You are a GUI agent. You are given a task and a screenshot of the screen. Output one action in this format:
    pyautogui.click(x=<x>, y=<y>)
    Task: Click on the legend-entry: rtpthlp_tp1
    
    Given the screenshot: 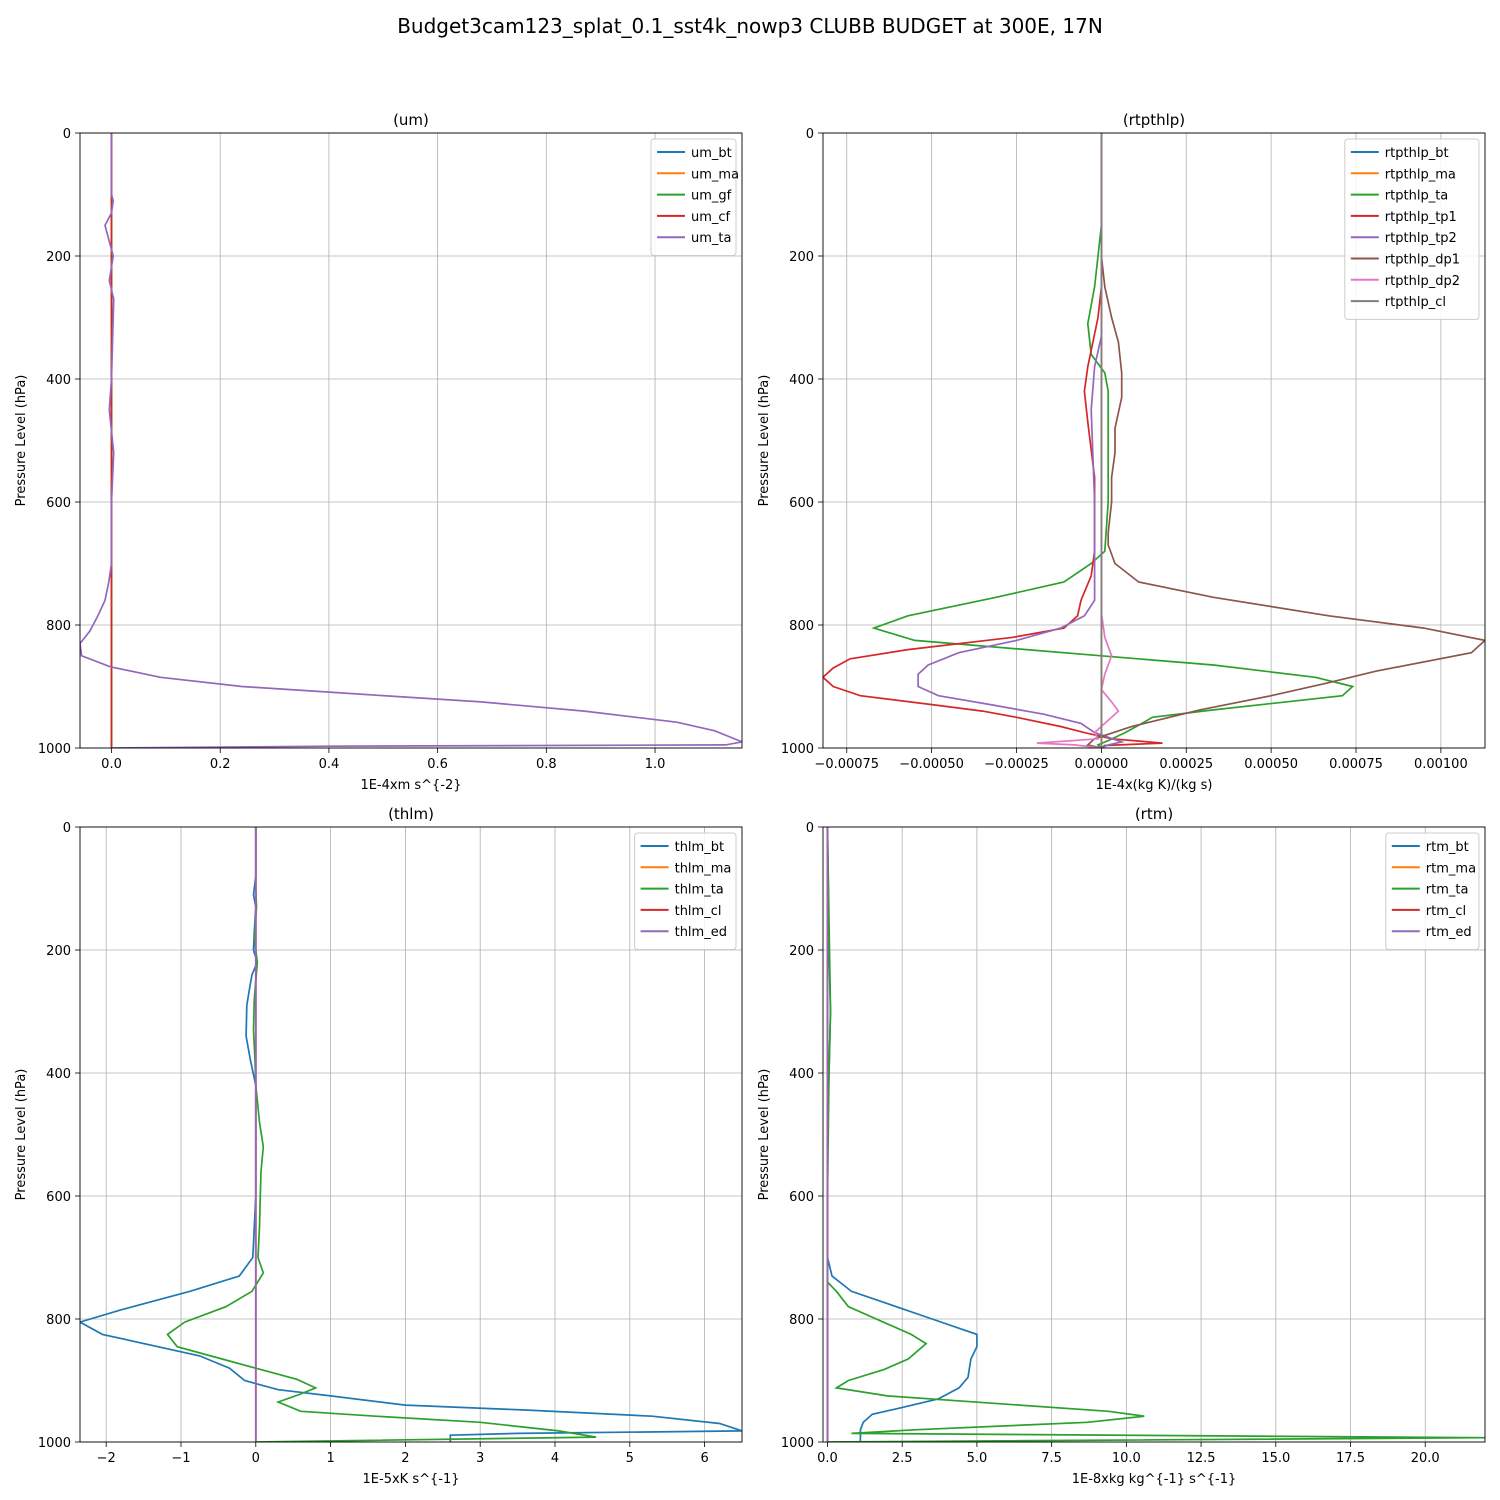 What is the action you would take?
    pyautogui.click(x=1421, y=217)
    